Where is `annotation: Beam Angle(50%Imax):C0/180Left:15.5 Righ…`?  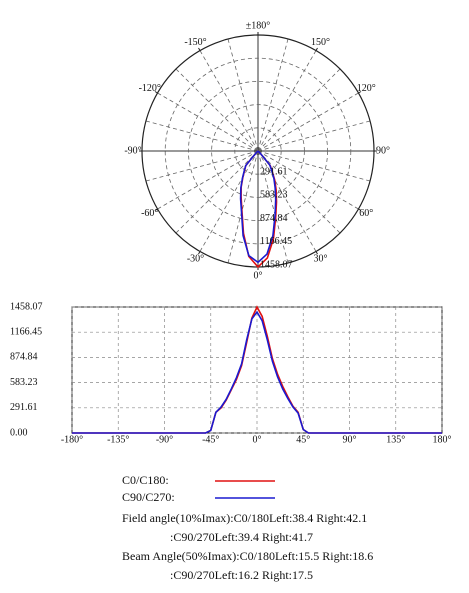 annotation: Beam Angle(50%Imax):C0/180Left:15.5 Righ… is located at coordinates (247, 556).